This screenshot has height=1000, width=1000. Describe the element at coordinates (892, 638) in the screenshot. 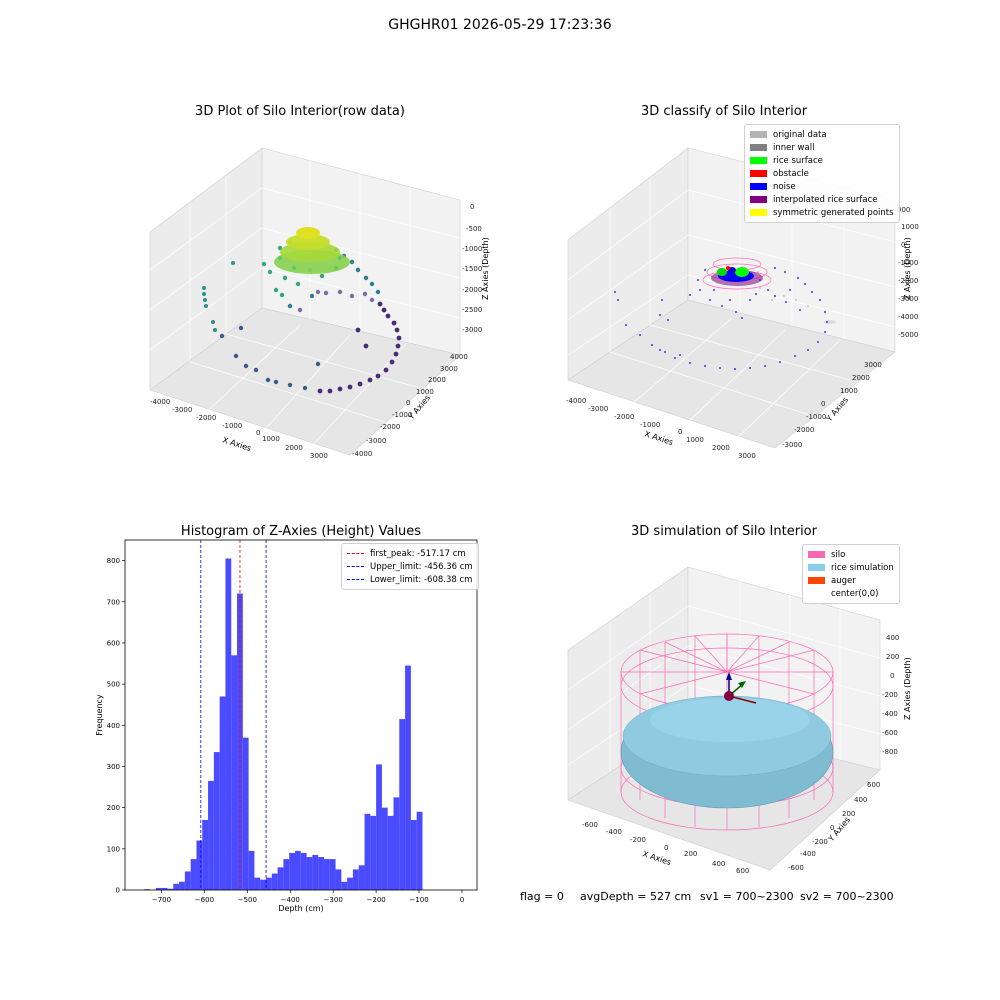

I see `z-tick: 400` at that location.